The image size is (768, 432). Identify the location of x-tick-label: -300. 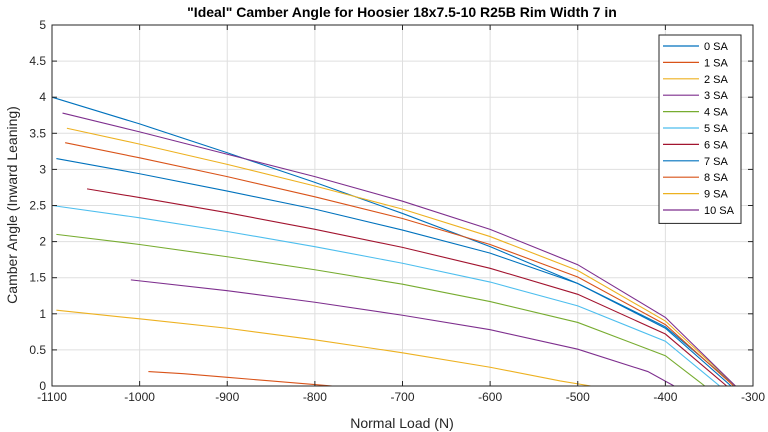
(753, 397).